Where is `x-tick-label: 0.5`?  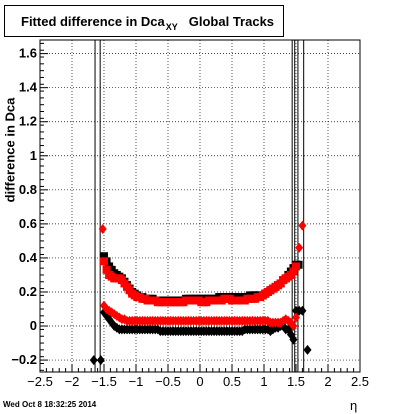 x-tick-label: 0.5 is located at coordinates (232, 381).